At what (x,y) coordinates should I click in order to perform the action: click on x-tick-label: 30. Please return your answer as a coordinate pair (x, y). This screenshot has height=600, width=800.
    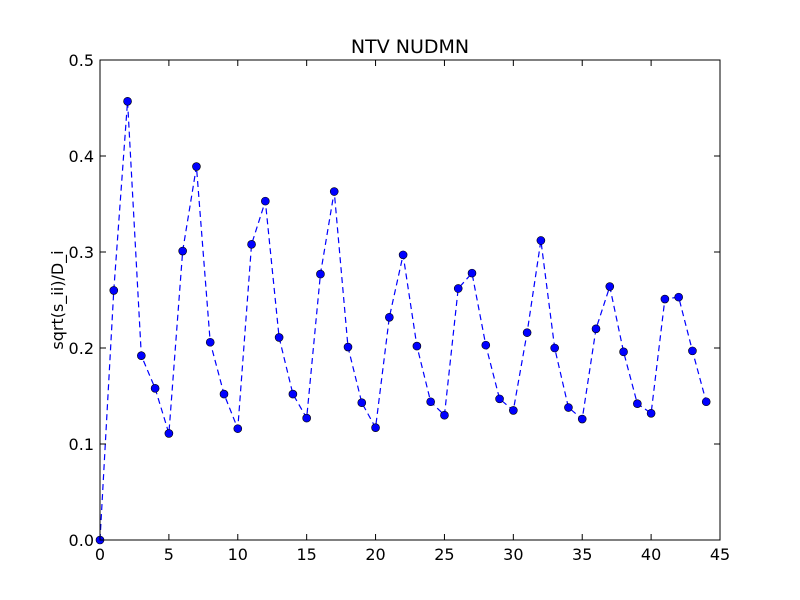
    Looking at the image, I should click on (513, 554).